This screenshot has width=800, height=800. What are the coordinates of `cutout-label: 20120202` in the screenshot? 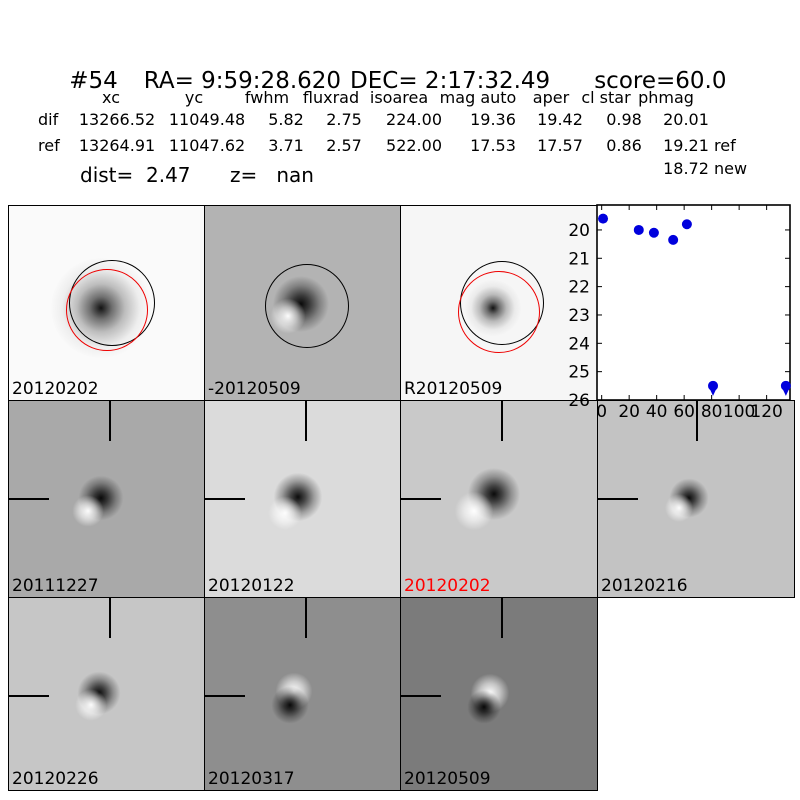 It's located at (55, 389).